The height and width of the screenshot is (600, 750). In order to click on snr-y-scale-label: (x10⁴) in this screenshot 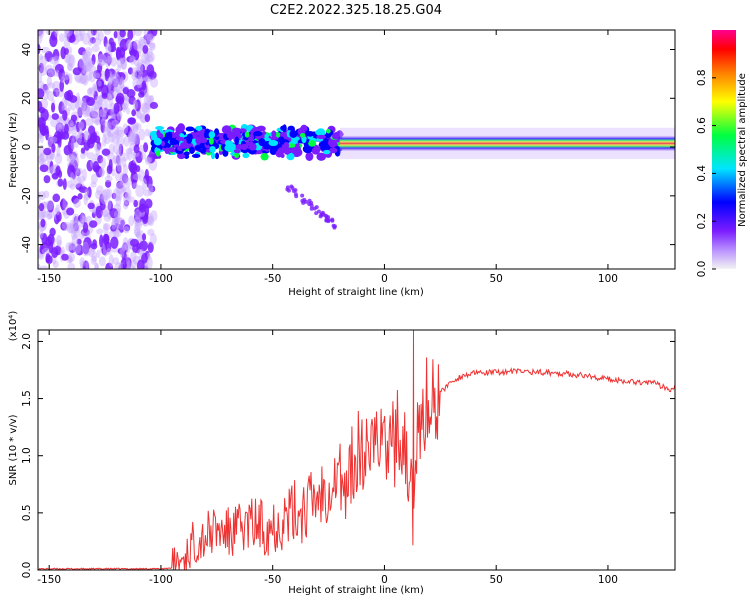, I will do `click(13, 326)`.